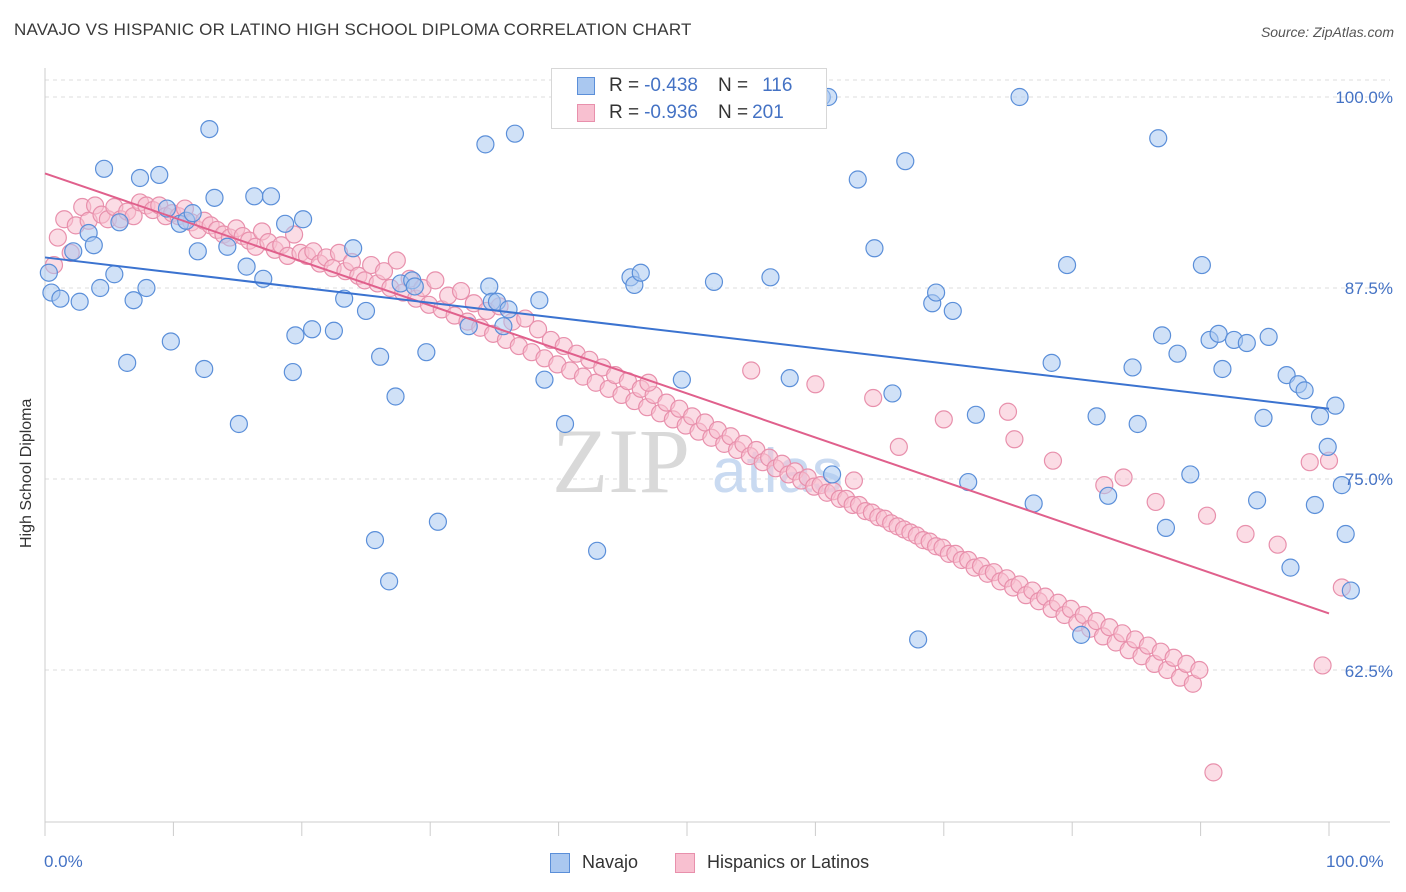 The image size is (1406, 892). Describe the element at coordinates (610, 862) in the screenshot. I see `legend-label-navajo: Navajo` at that location.